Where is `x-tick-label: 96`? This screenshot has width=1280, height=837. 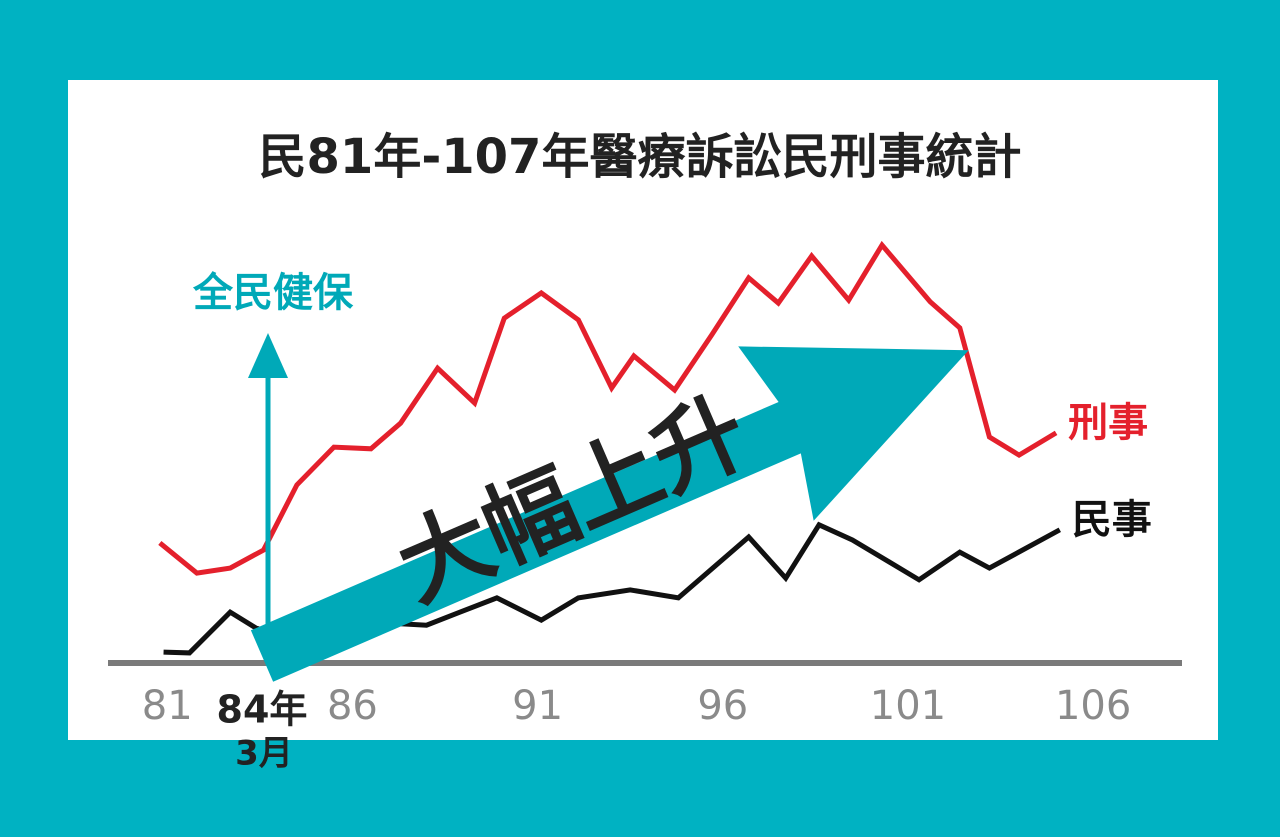
x-tick-label: 96 is located at coordinates (722, 706).